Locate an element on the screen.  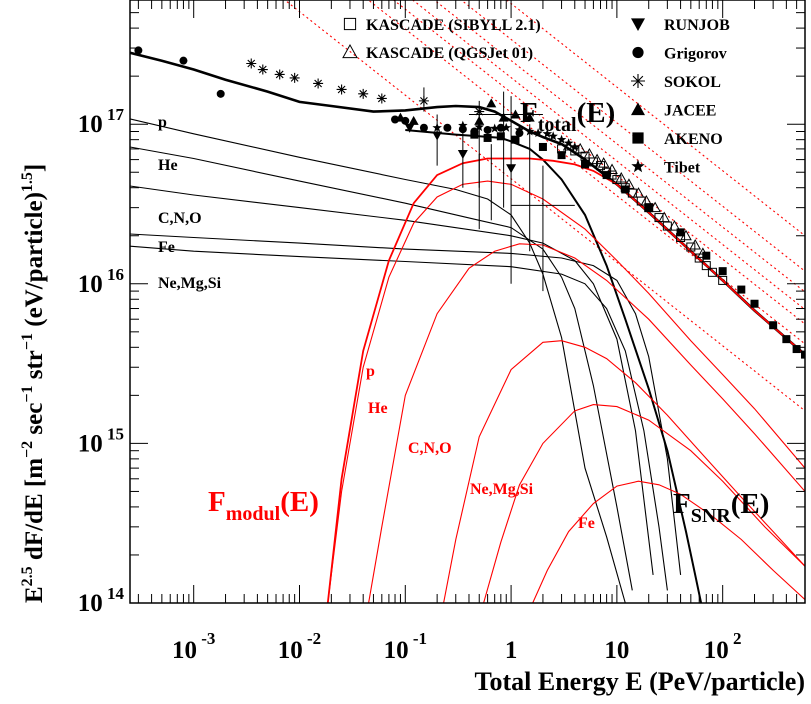
y-tick-label-1: 10 15 is located at coordinates (101, 440).